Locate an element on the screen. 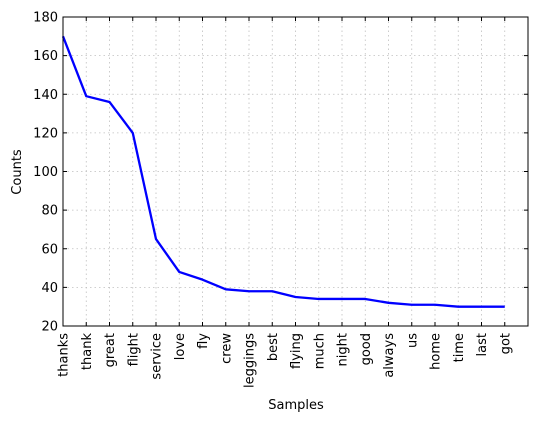  y-tick-label: 160 is located at coordinates (45, 56).